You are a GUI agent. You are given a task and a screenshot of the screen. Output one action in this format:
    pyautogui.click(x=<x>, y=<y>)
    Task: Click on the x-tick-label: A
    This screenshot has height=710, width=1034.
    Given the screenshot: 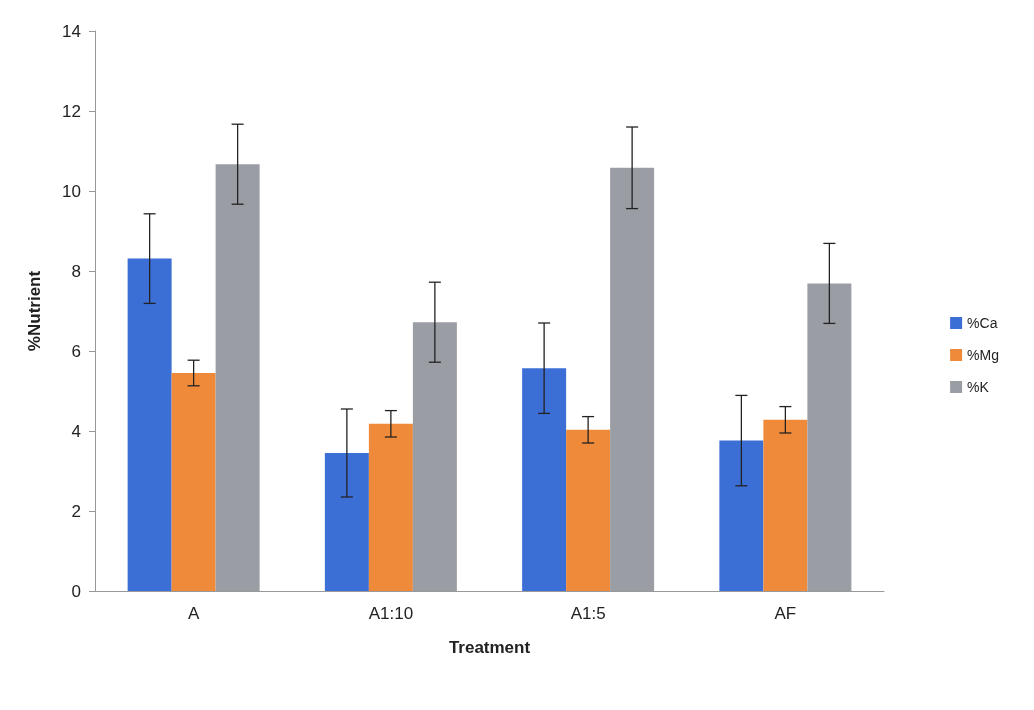 What is the action you would take?
    pyautogui.click(x=193, y=613)
    